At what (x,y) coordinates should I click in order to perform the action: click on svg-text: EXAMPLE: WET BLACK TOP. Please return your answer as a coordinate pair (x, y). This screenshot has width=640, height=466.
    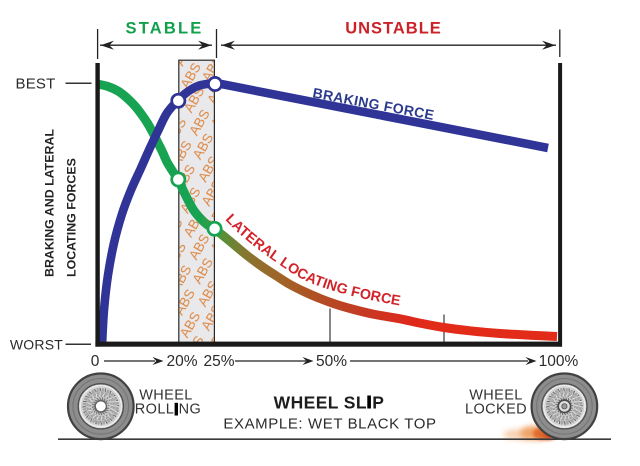
    Looking at the image, I should click on (329, 424).